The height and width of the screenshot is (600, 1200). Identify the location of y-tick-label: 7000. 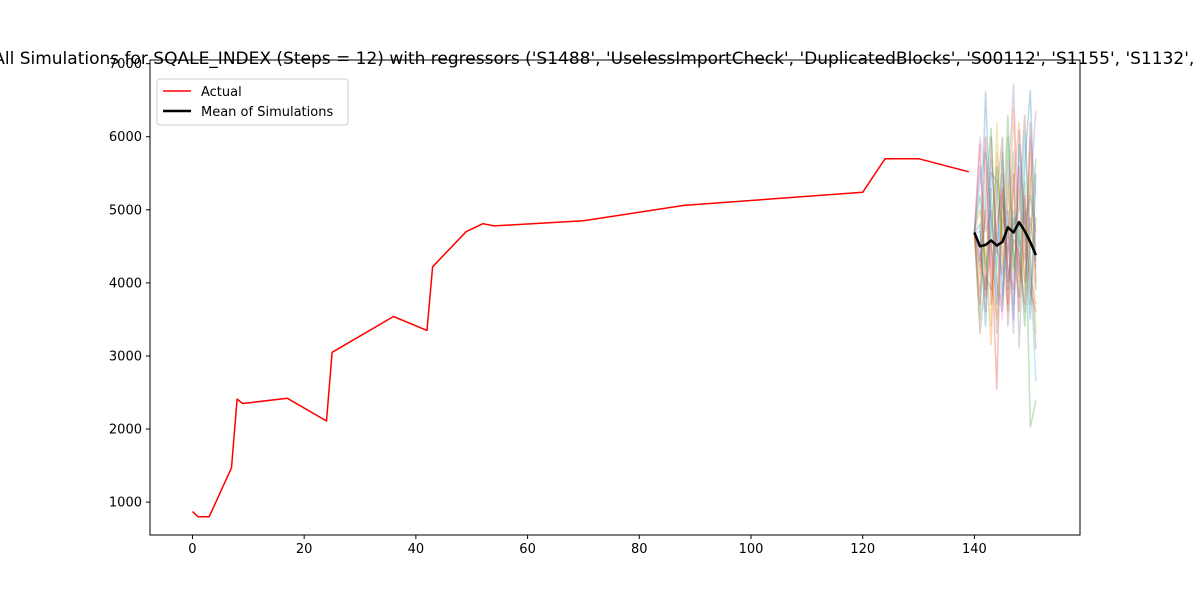
(125, 64).